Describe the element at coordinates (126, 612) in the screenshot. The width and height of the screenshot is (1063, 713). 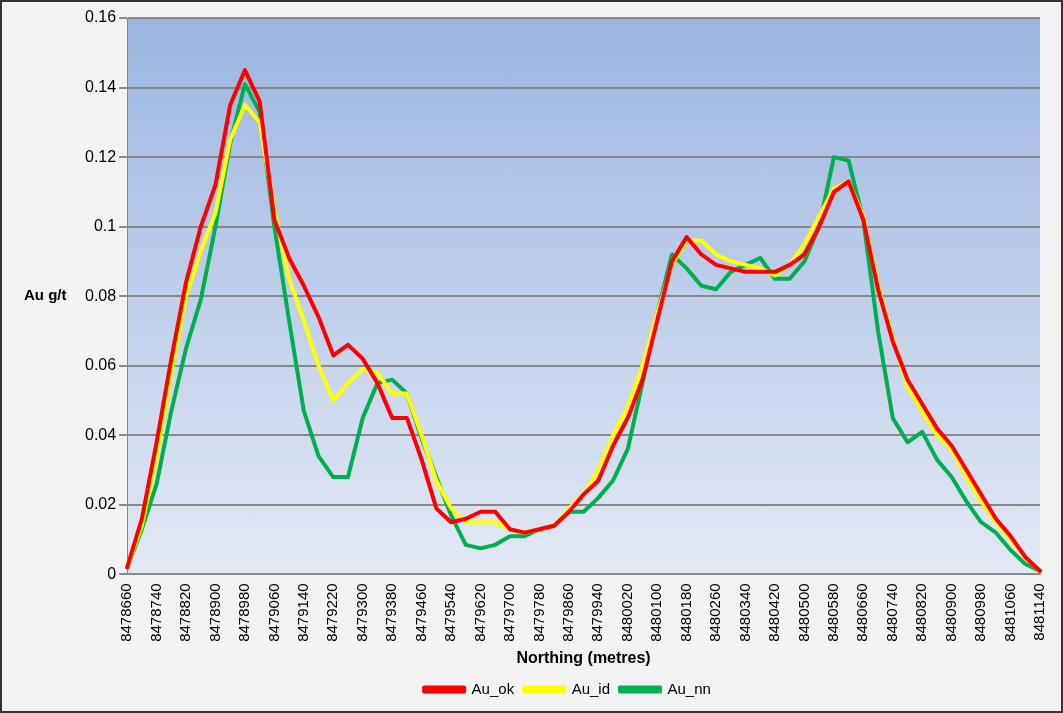
I see `x-tick-label: 8478660` at that location.